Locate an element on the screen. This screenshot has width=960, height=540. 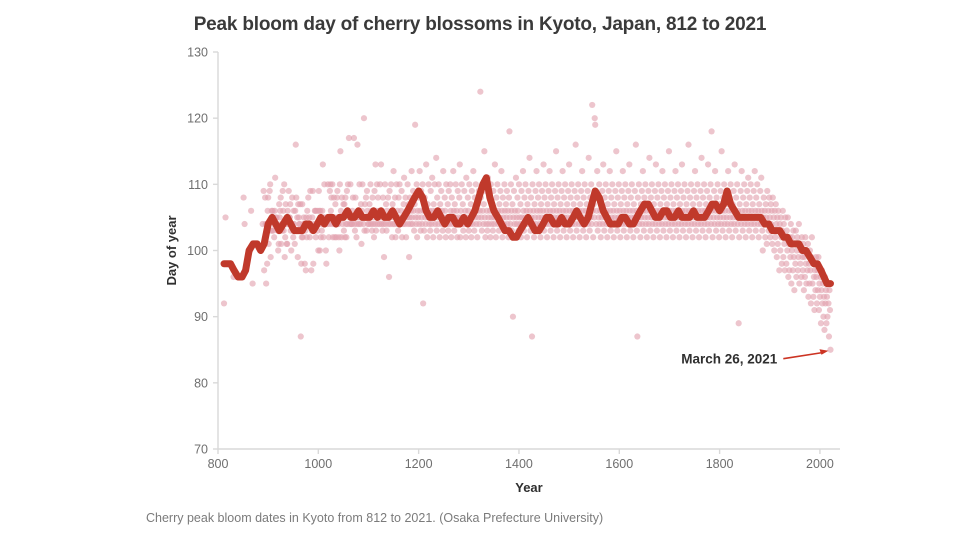
y-axis-tick-label: 110 is located at coordinates (198, 185).